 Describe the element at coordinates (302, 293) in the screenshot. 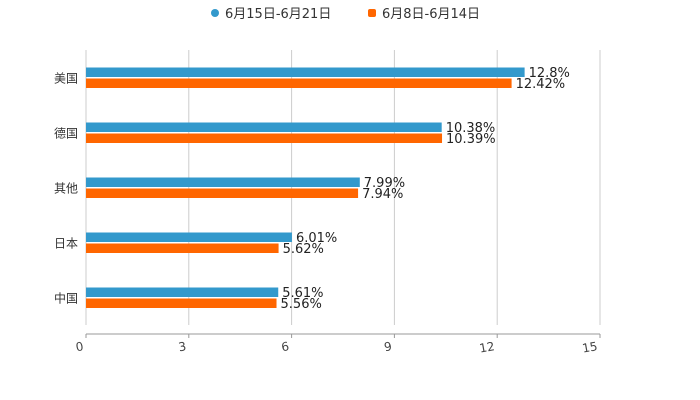

I see `data-label: 5.61%` at that location.